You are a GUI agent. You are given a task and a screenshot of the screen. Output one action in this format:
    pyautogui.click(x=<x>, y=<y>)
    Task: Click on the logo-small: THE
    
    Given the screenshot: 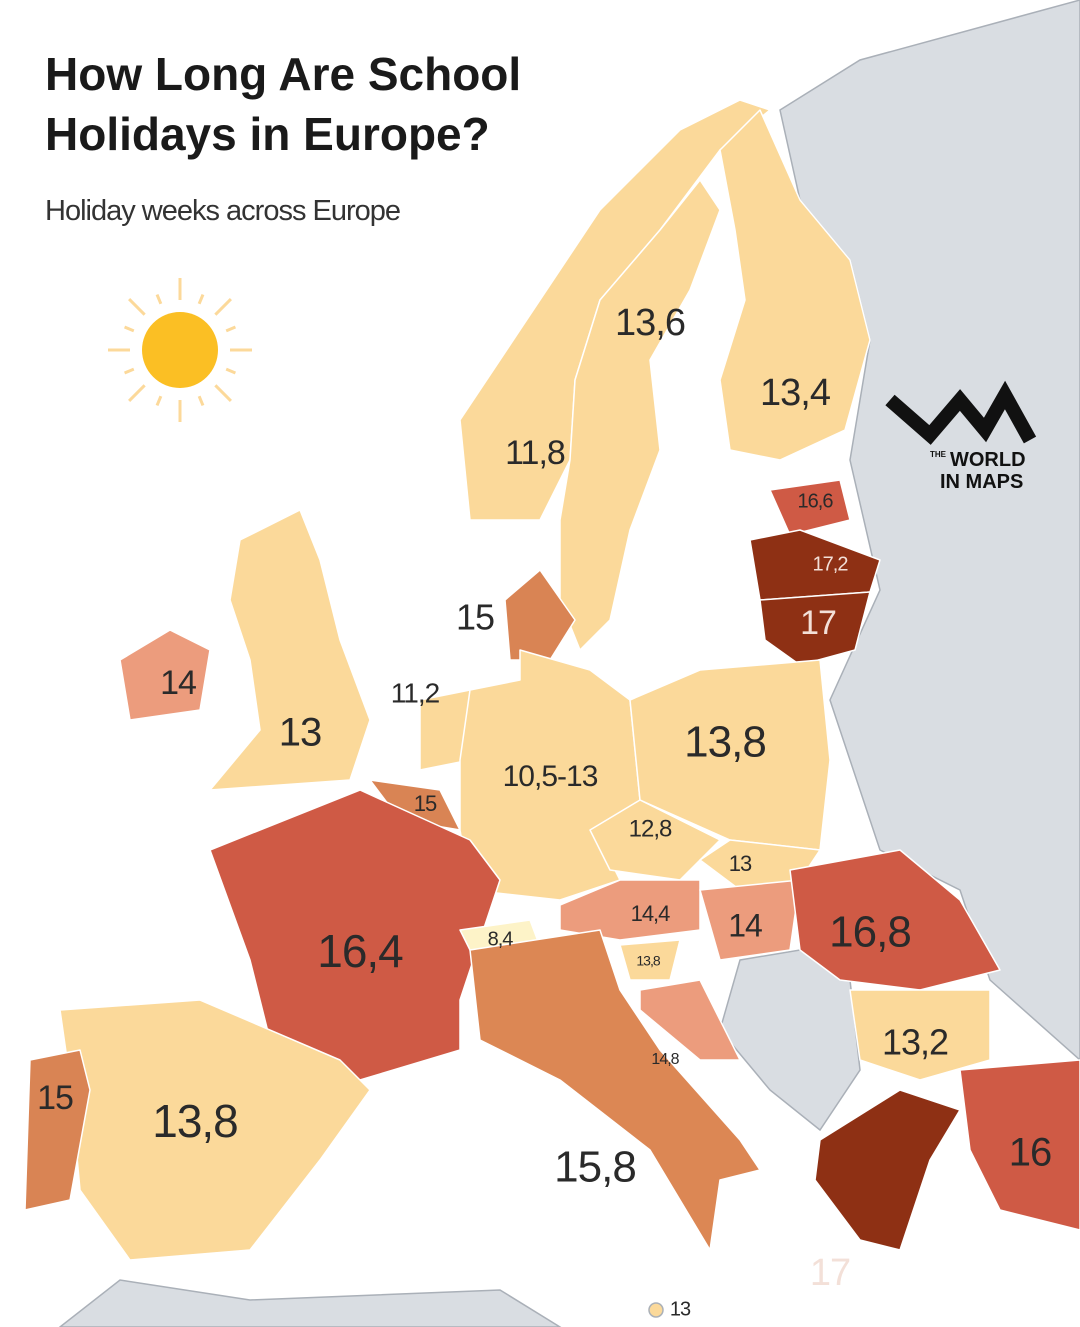 What is the action you would take?
    pyautogui.click(x=938, y=454)
    